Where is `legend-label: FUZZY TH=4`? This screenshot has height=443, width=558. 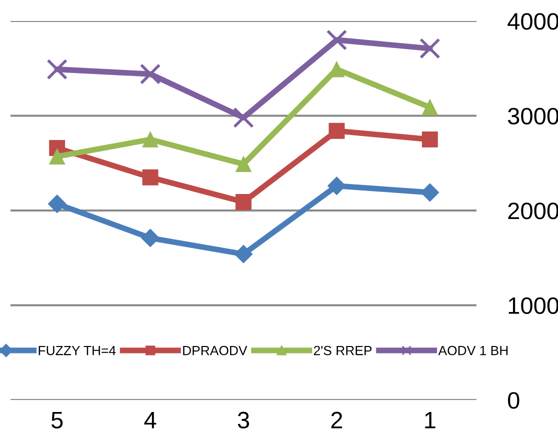 legend-label: FUZZY TH=4 is located at coordinates (77, 351).